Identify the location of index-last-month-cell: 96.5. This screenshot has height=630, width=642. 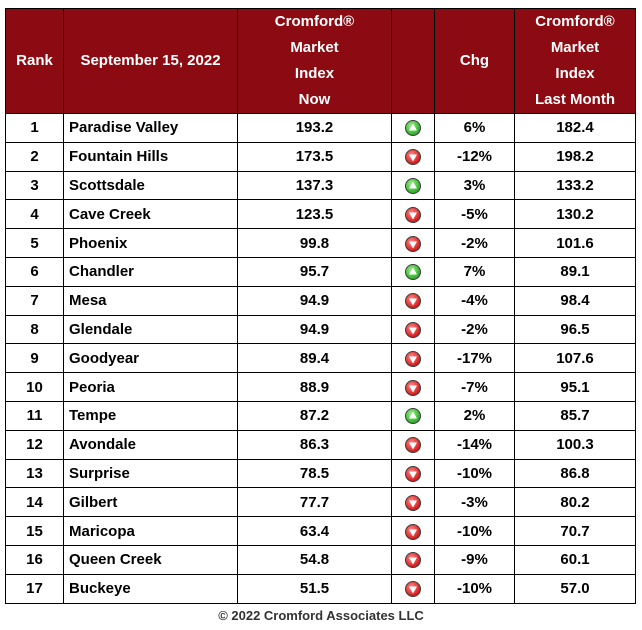
(575, 329).